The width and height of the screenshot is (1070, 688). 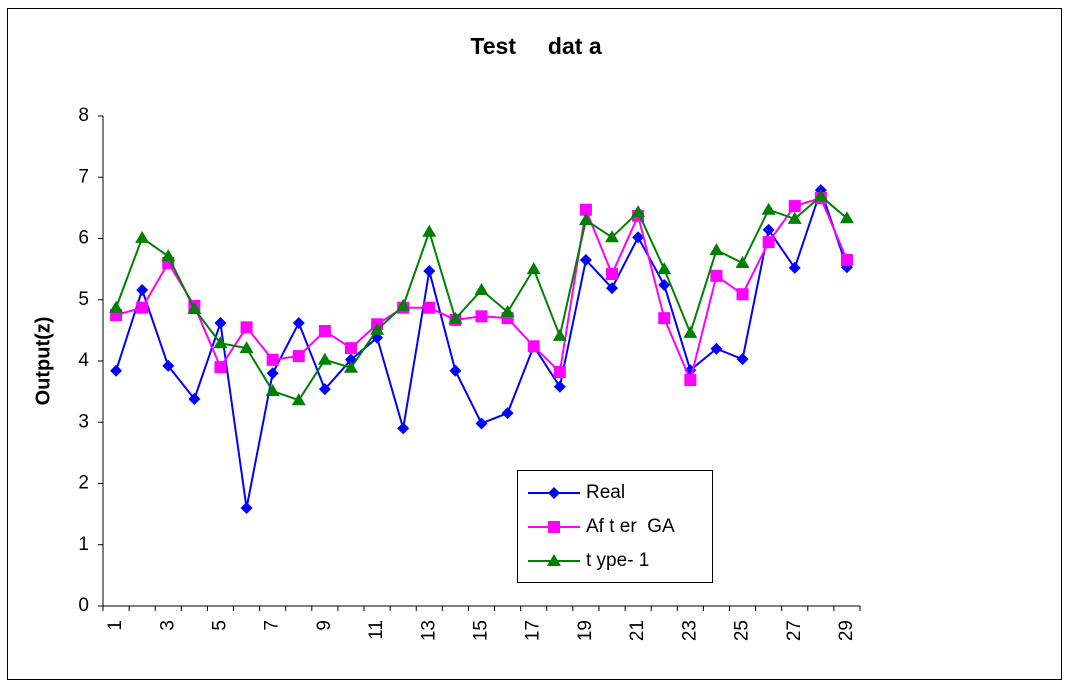 I want to click on chart-title: Test dat a, so click(x=535, y=46).